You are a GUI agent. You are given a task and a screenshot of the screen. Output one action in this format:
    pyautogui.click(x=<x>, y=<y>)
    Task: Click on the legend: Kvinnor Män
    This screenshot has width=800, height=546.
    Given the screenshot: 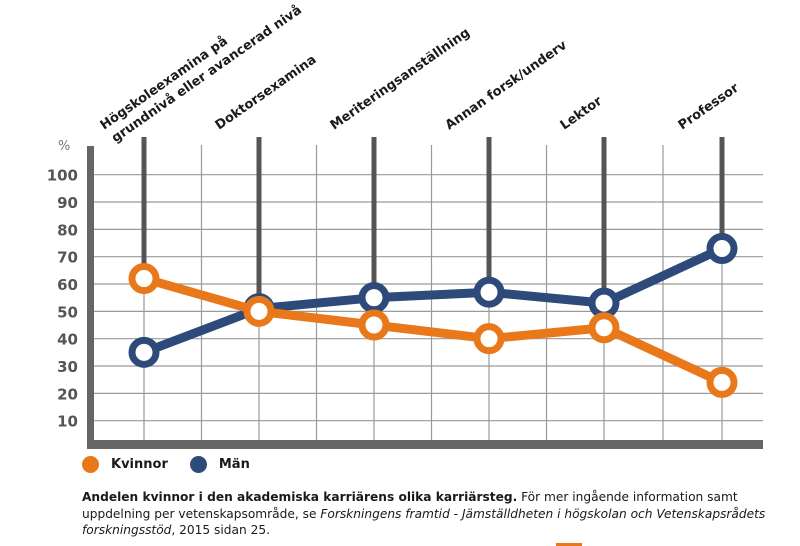 What is the action you would take?
    pyautogui.click(x=177, y=464)
    